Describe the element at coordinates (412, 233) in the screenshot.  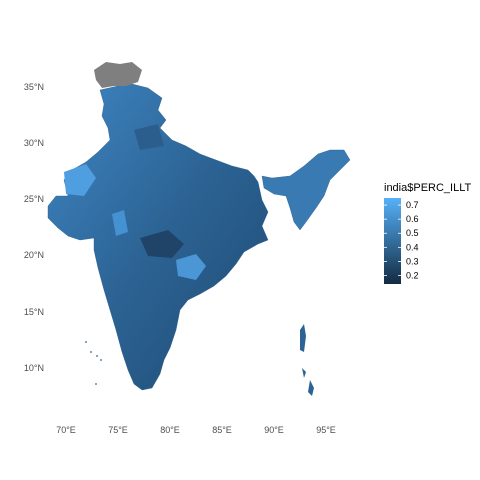
I see `legend-tick-label: 0.5` at that location.